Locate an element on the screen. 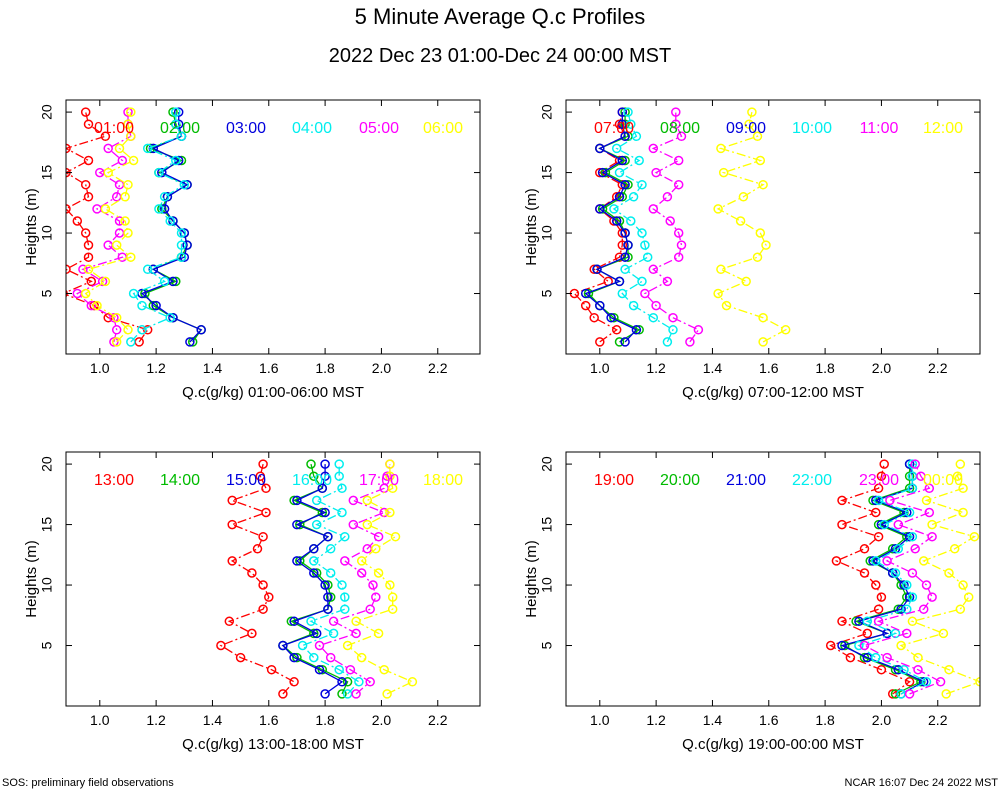 The image size is (1000, 800). y-tick-label: 20 is located at coordinates (547, 112).